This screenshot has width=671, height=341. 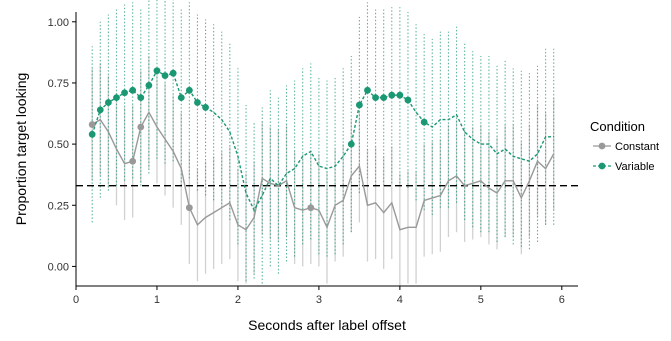 I want to click on x-tick-label: 5, so click(x=481, y=300).